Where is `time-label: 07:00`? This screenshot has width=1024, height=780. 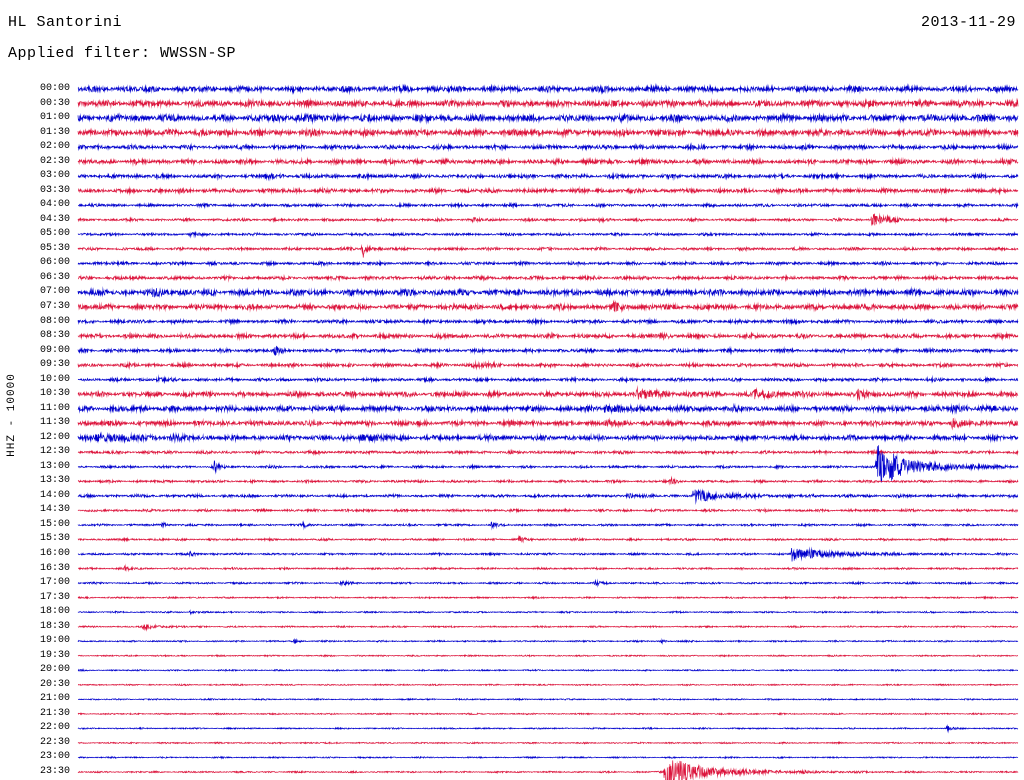
time-label: 07:00 is located at coordinates (54, 292).